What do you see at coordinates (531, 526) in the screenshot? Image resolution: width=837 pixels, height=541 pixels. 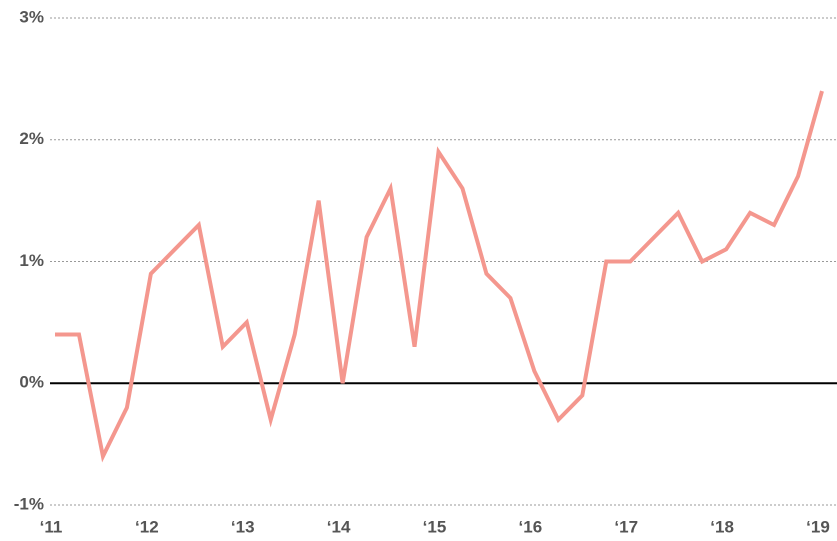 I see `x-tick-label: ‘16` at bounding box center [531, 526].